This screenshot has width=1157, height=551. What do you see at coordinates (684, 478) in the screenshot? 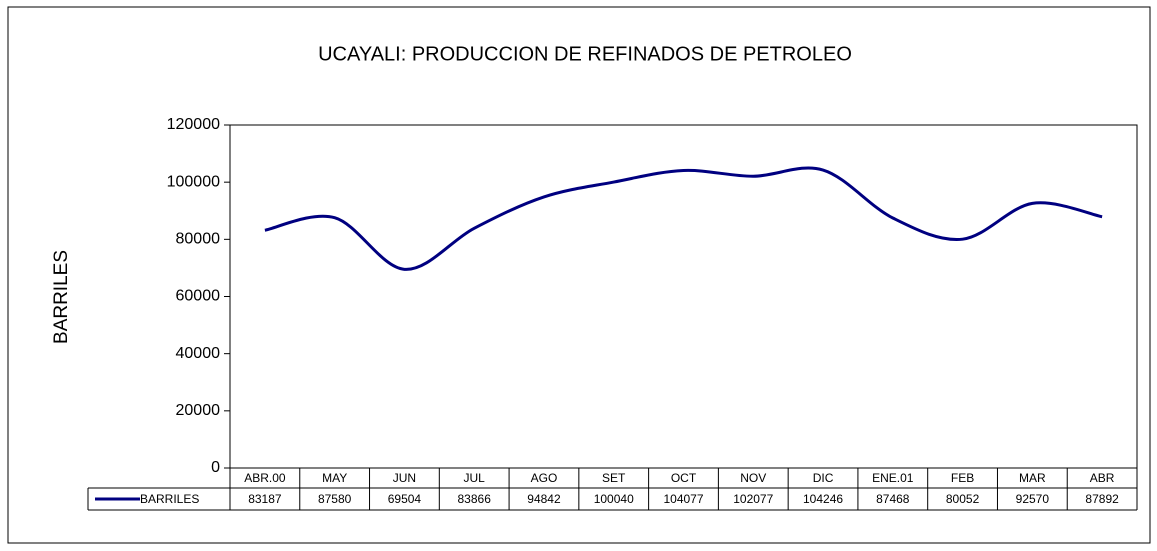
I see `x-tick-label: OCT` at bounding box center [684, 478].